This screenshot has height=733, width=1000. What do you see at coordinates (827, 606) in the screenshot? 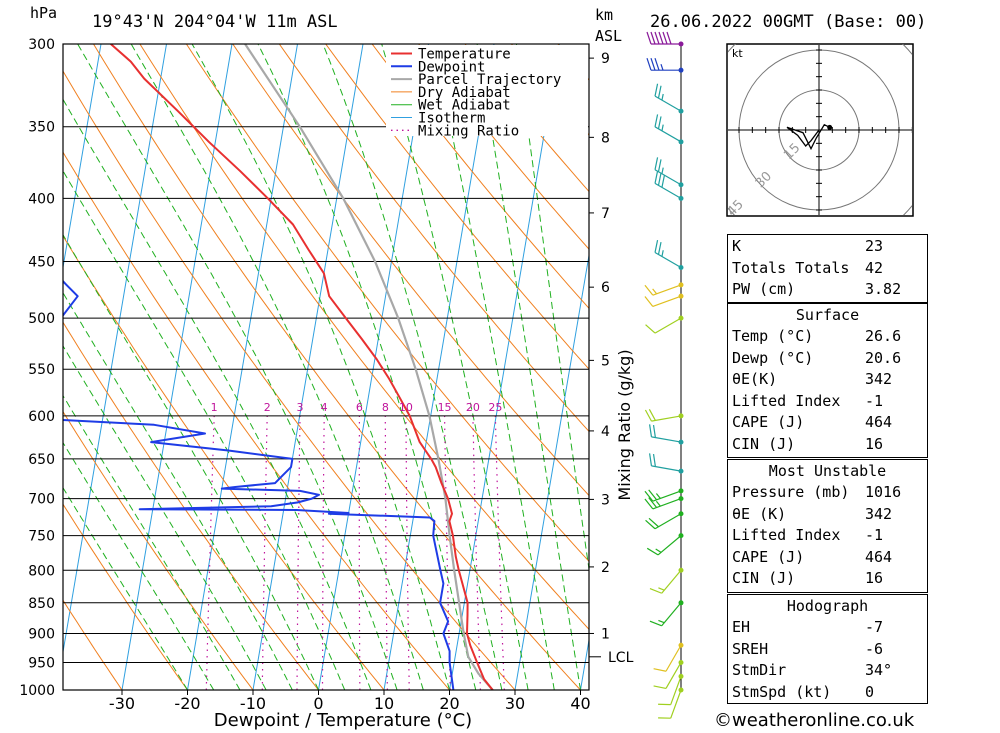
I see `hodograph-title: Hodograph` at bounding box center [827, 606].